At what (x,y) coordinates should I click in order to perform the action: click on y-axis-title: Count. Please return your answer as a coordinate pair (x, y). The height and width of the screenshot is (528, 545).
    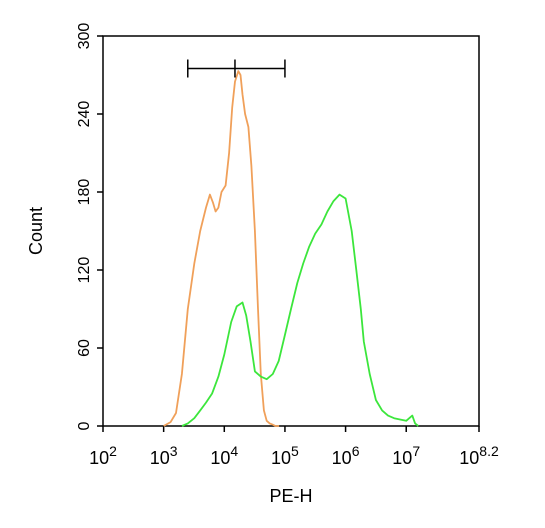
    Looking at the image, I should click on (36, 231).